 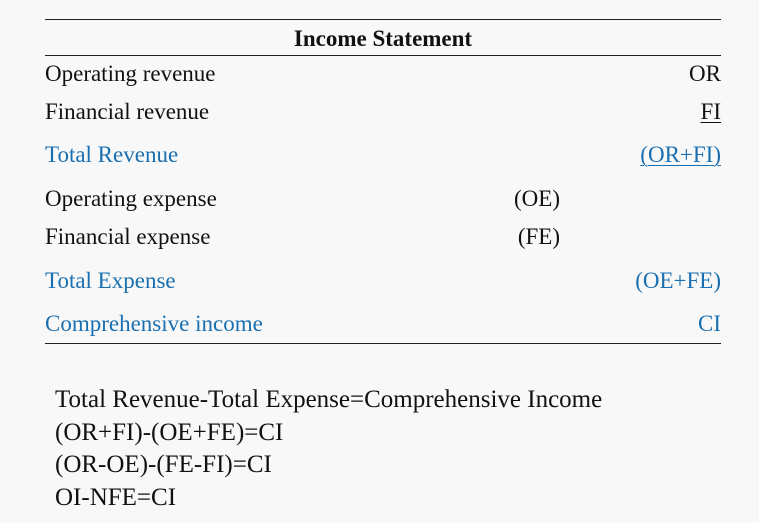 What do you see at coordinates (538, 236) in the screenshot?
I see `row-mid-value: (FE)` at bounding box center [538, 236].